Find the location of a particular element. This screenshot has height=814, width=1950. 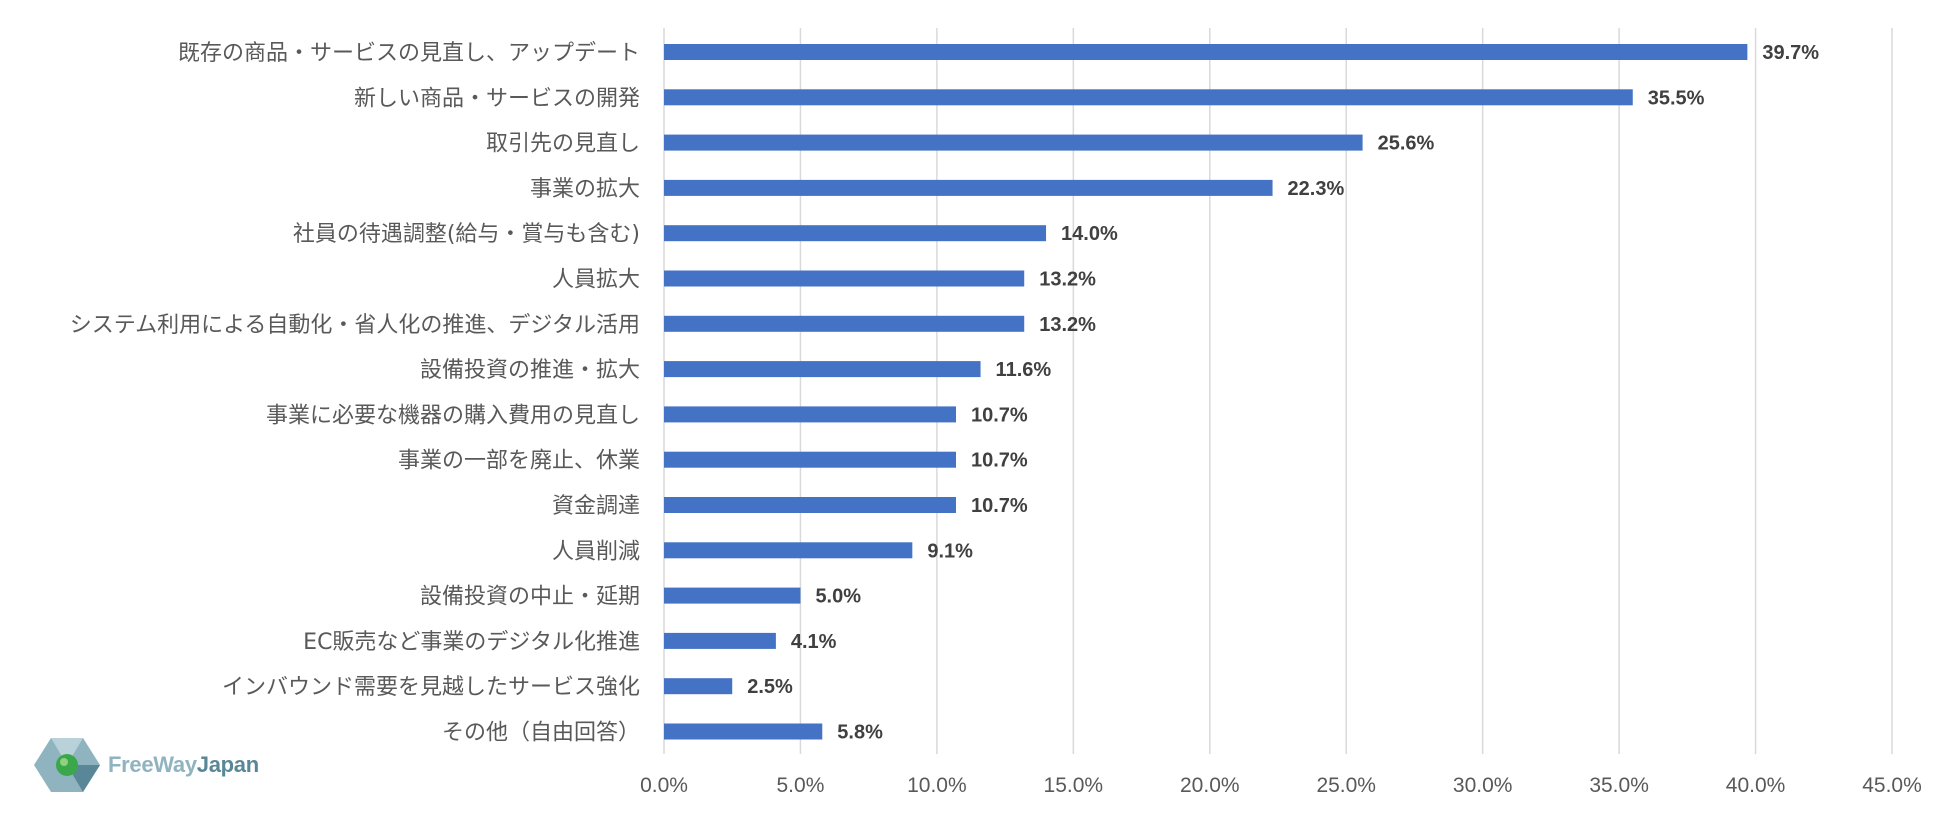

category-label: 事業の一部を廃止、休業 is located at coordinates (519, 461).